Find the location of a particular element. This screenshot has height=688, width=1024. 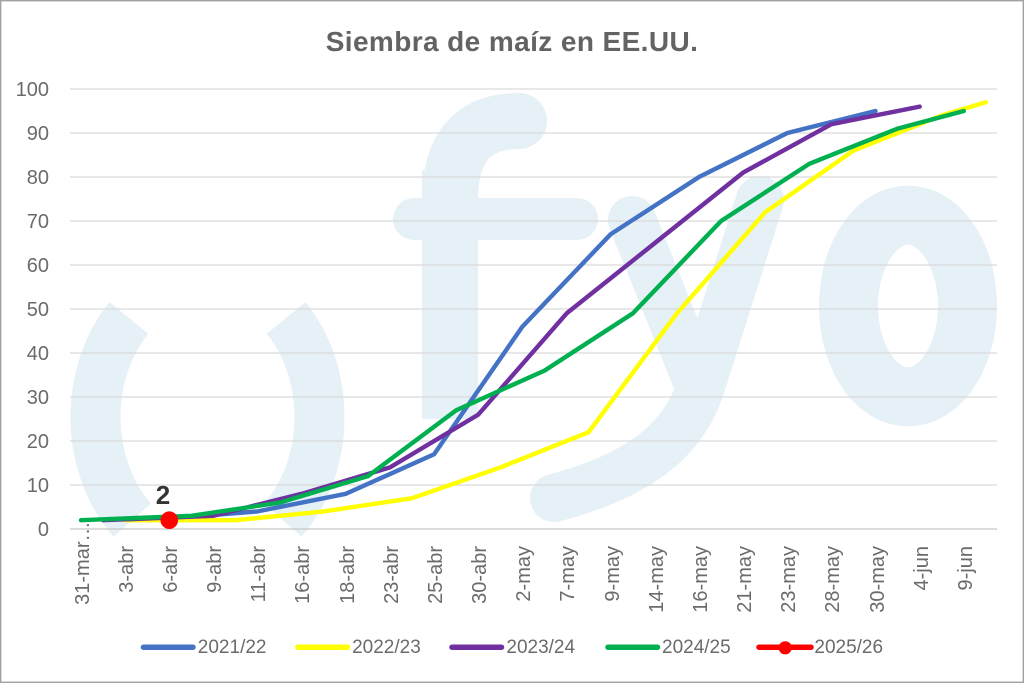

svg-text: 2024/25 is located at coordinates (696, 647).